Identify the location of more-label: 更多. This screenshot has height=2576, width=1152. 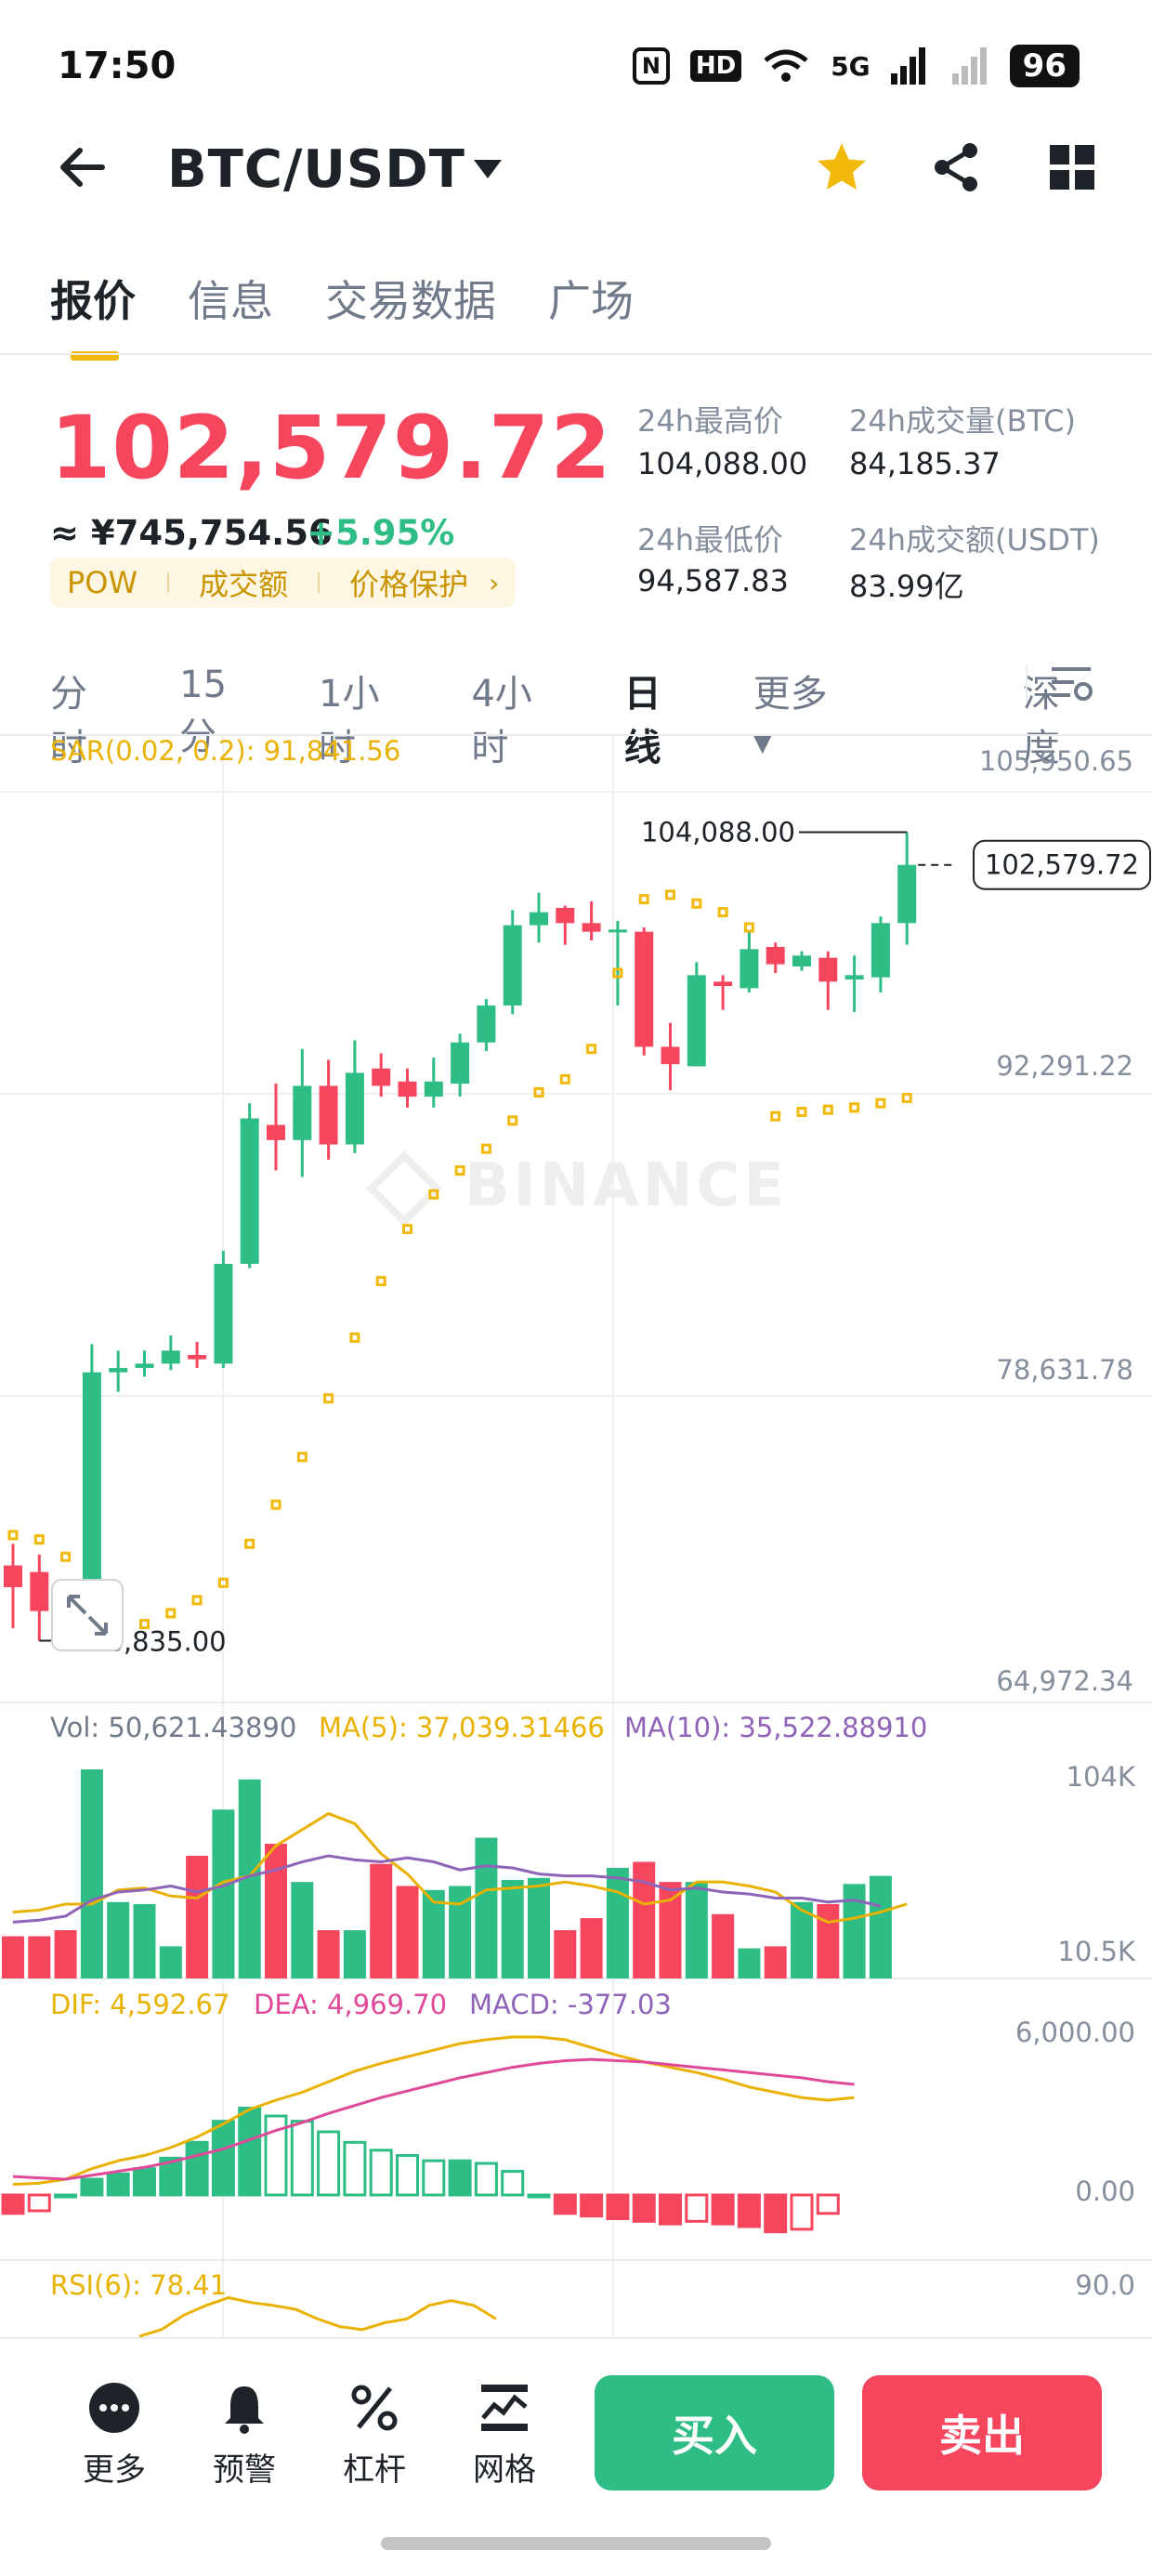
(114, 2470).